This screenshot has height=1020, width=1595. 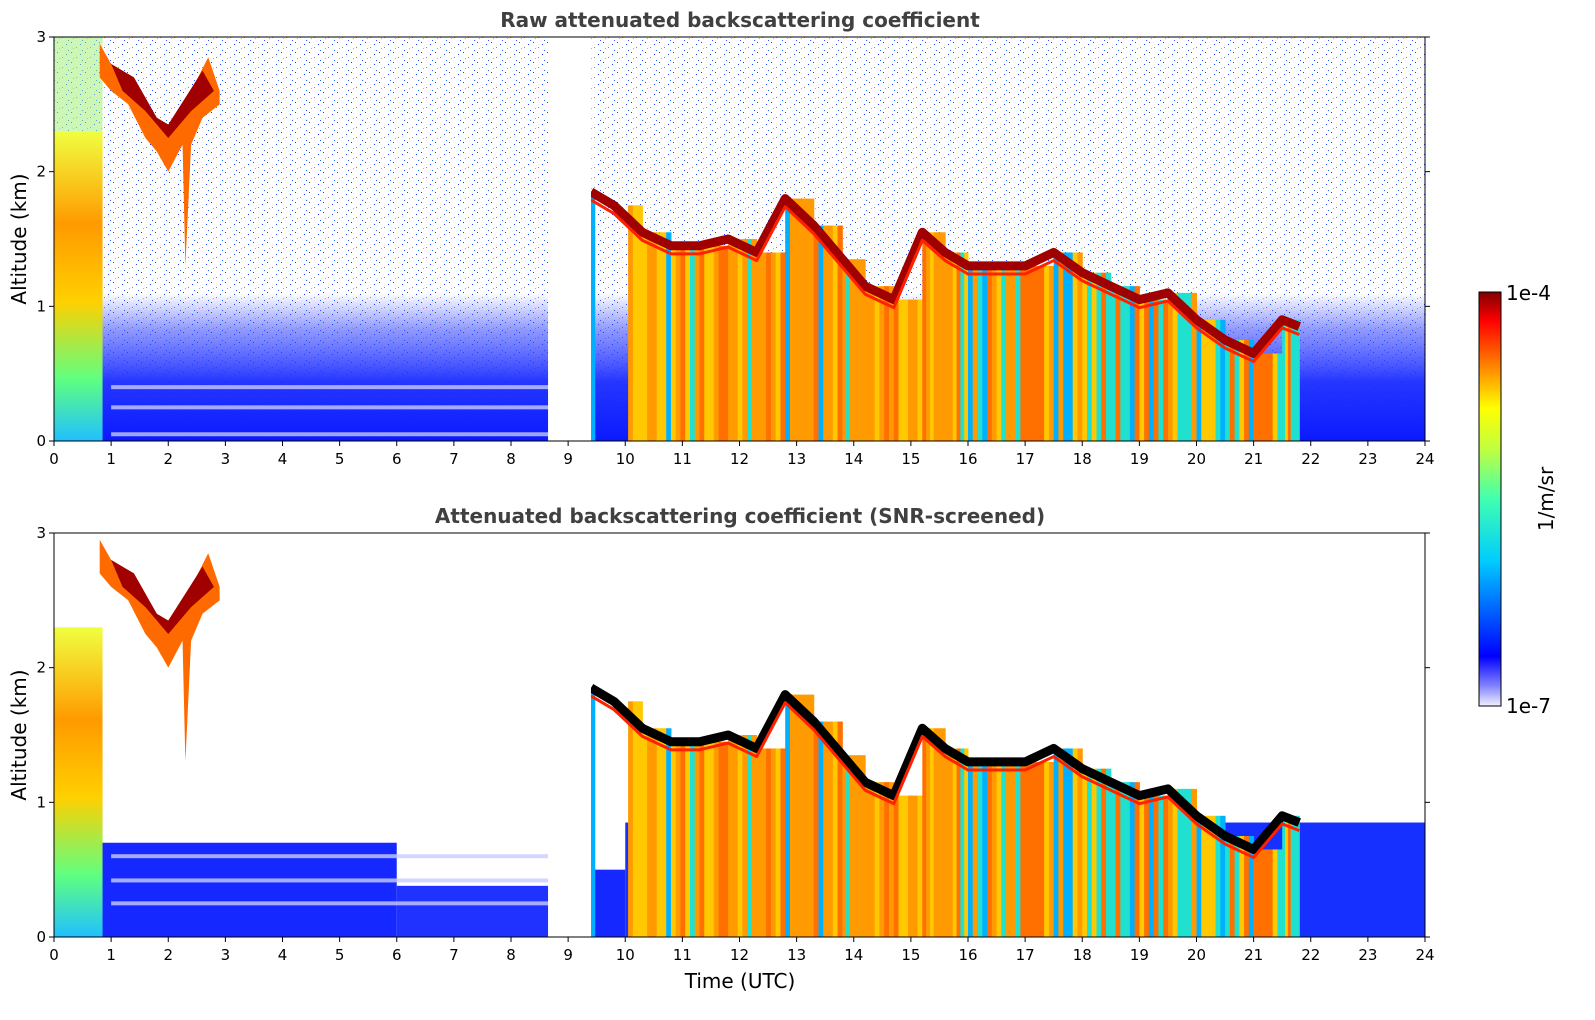 I want to click on colorbar-gradient, so click(x=1490, y=499).